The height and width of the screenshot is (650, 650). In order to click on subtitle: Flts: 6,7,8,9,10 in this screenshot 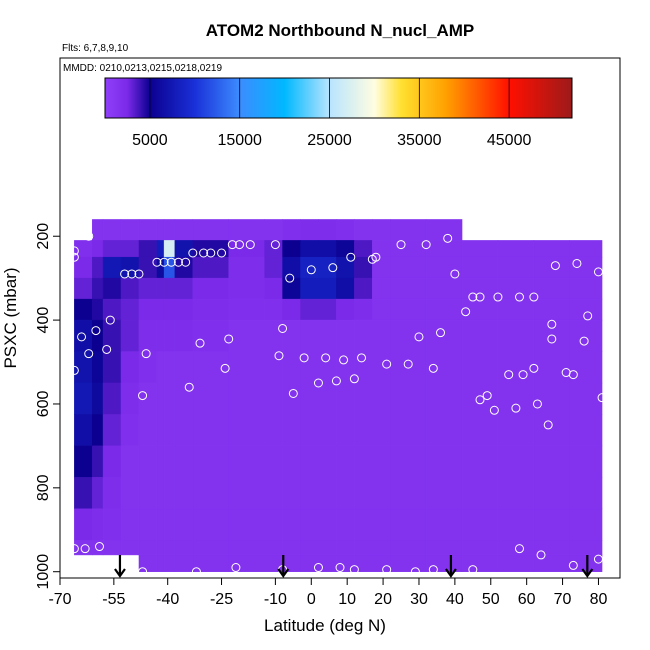, I will do `click(95, 48)`.